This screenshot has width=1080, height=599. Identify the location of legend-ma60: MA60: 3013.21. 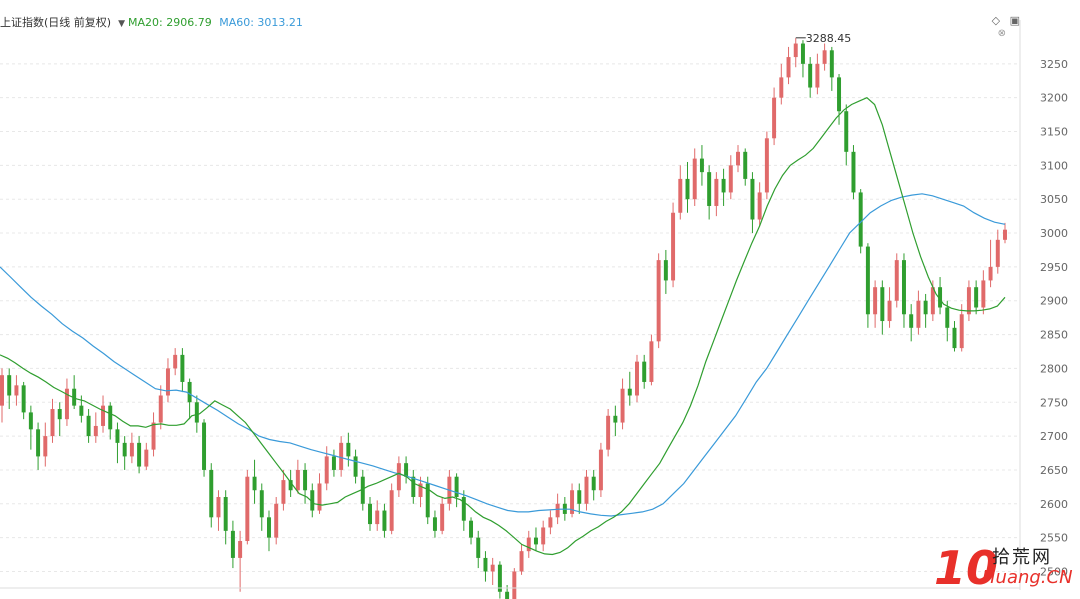
(261, 22).